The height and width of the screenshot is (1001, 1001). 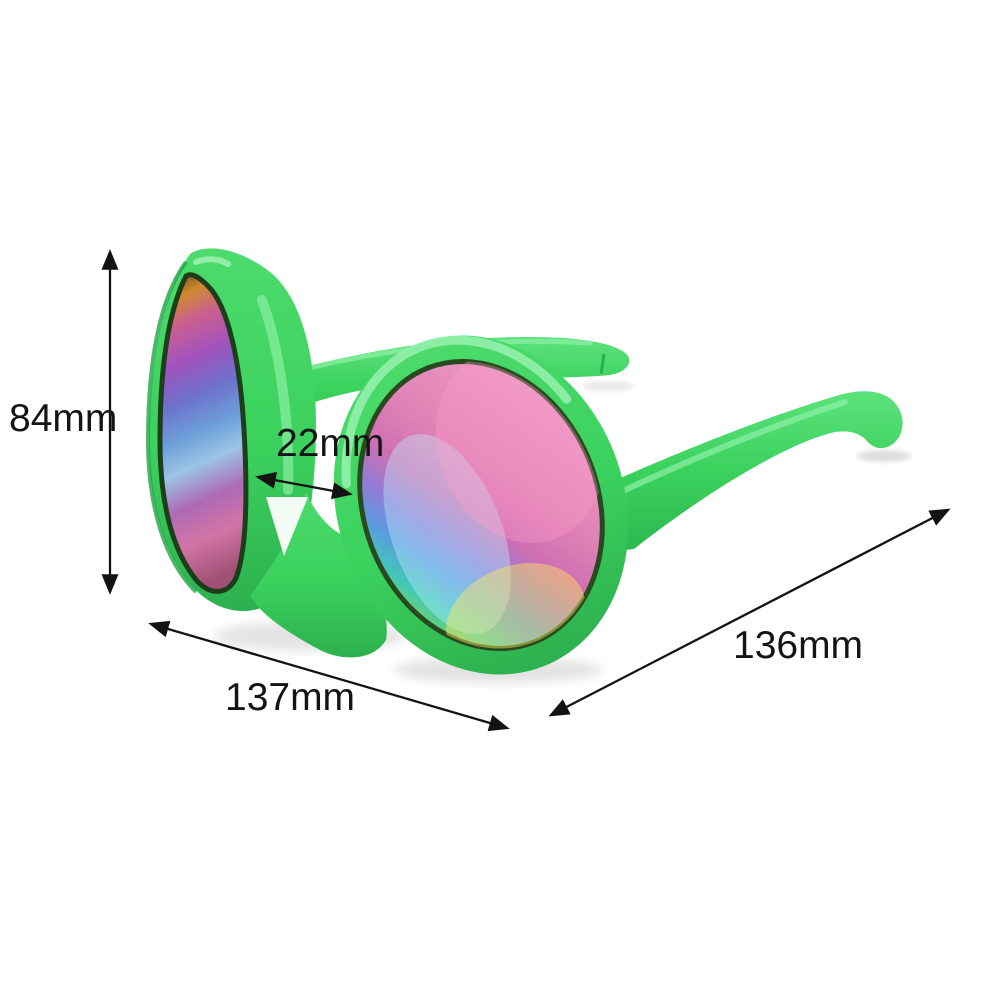 What do you see at coordinates (63, 418) in the screenshot?
I see `lens-height-label: 84mm` at bounding box center [63, 418].